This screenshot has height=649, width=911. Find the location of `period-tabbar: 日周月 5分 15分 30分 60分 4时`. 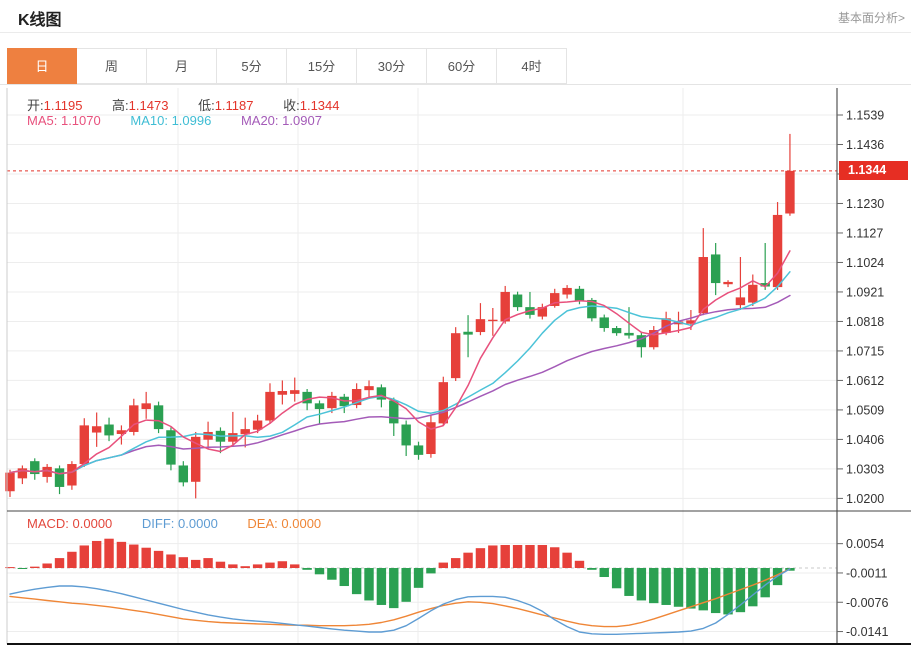

period-tabbar: 日周月 5分 15分 30分 60分 4时 is located at coordinates (455, 66).